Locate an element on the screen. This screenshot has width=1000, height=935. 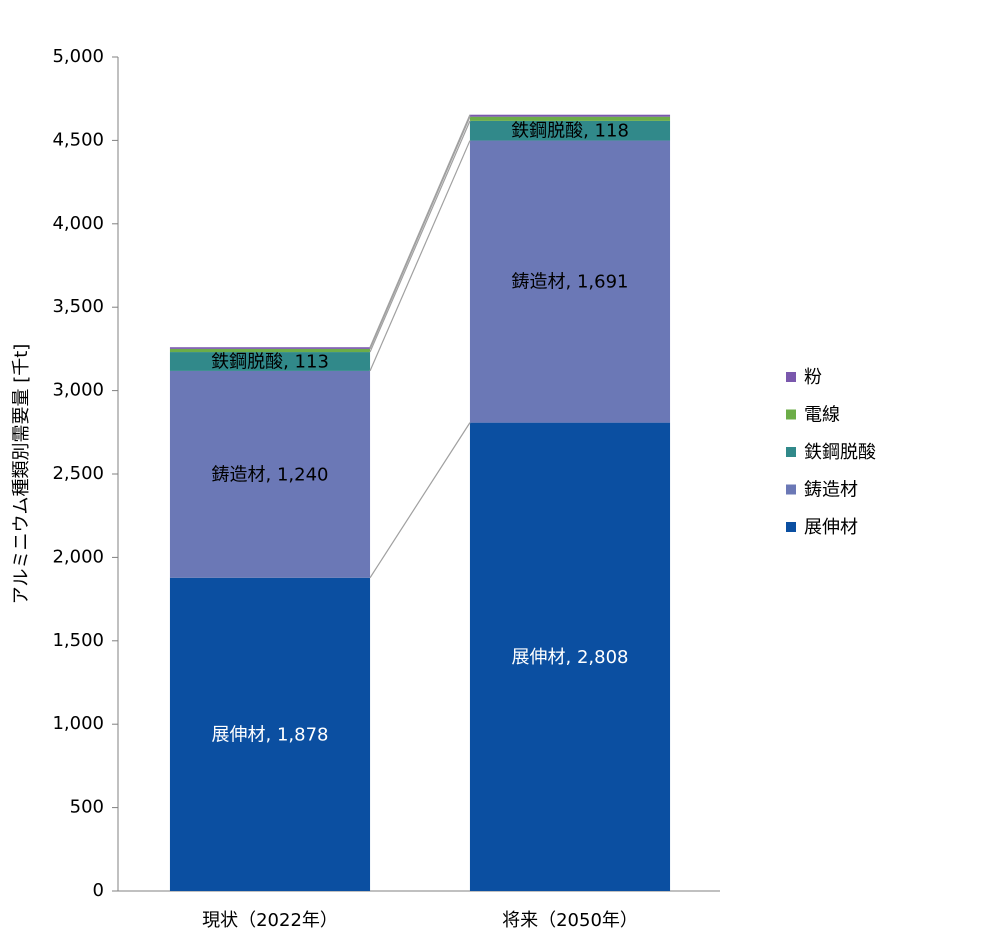
y-tick-label: 1,500 is located at coordinates (78, 640).